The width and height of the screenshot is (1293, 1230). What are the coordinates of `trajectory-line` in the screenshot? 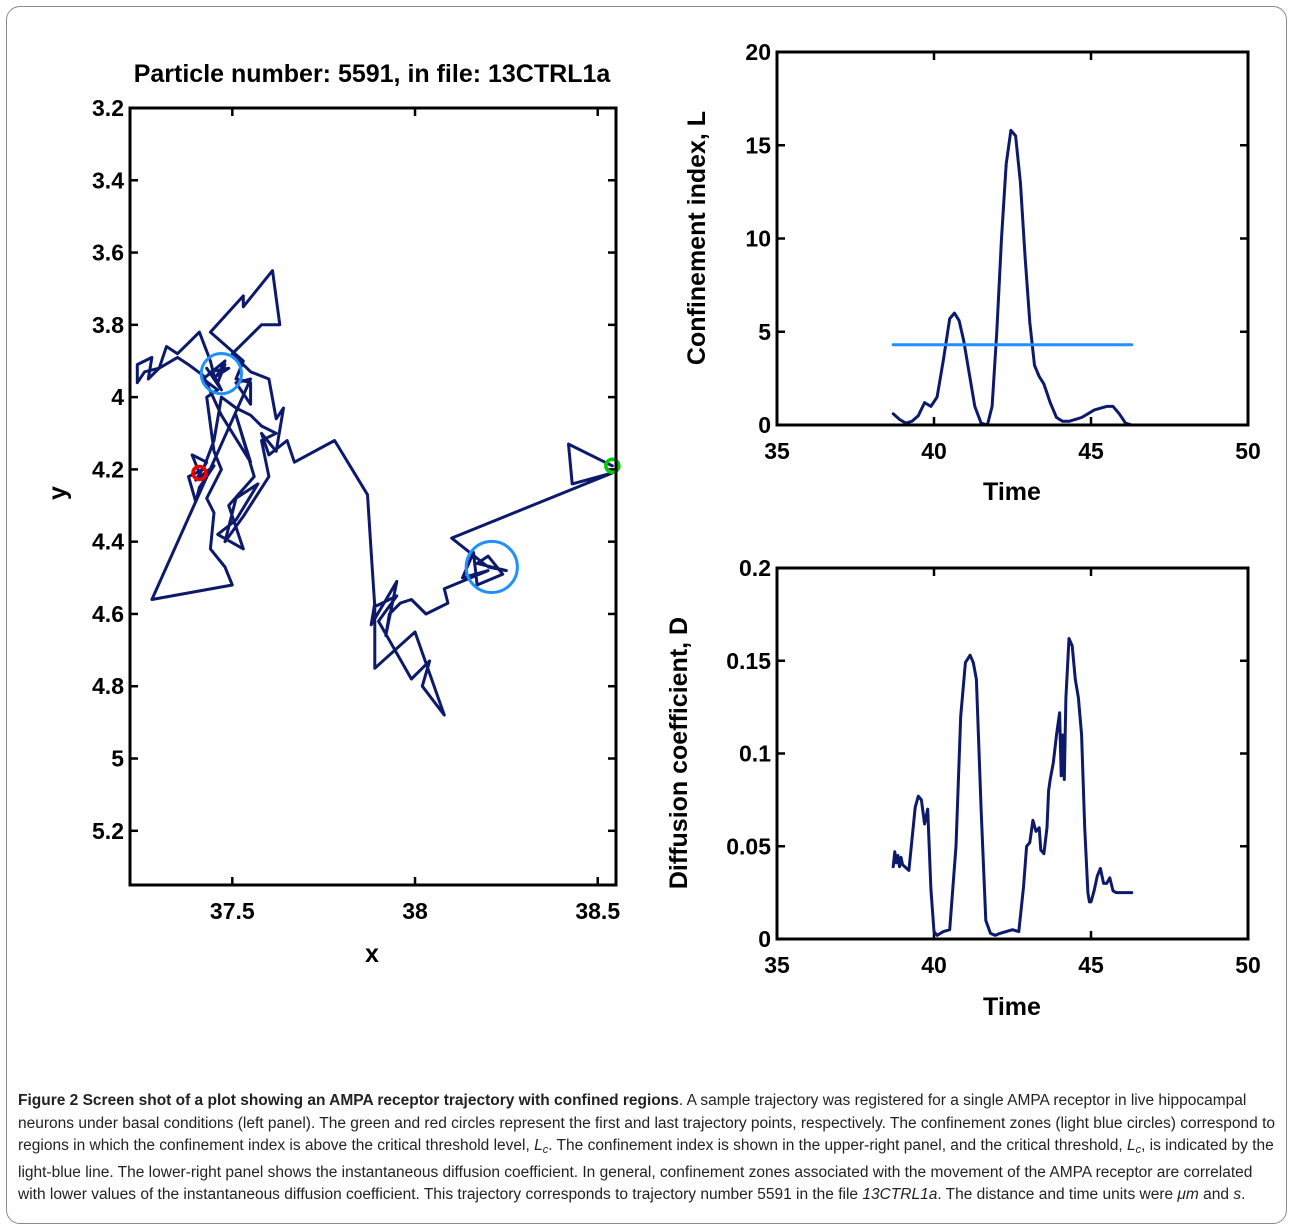 It's located at (374, 493).